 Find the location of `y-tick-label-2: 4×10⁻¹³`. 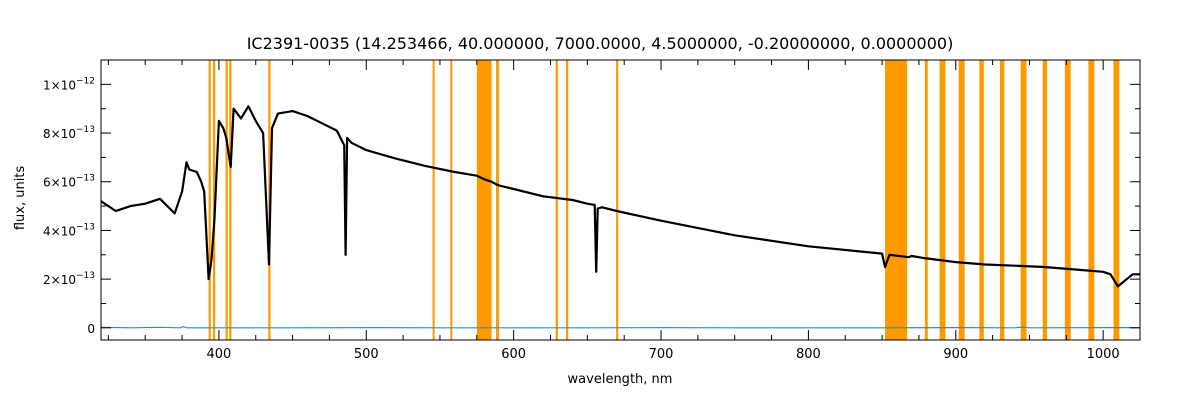

y-tick-label-2: 4×10⁻¹³ is located at coordinates (69, 230).